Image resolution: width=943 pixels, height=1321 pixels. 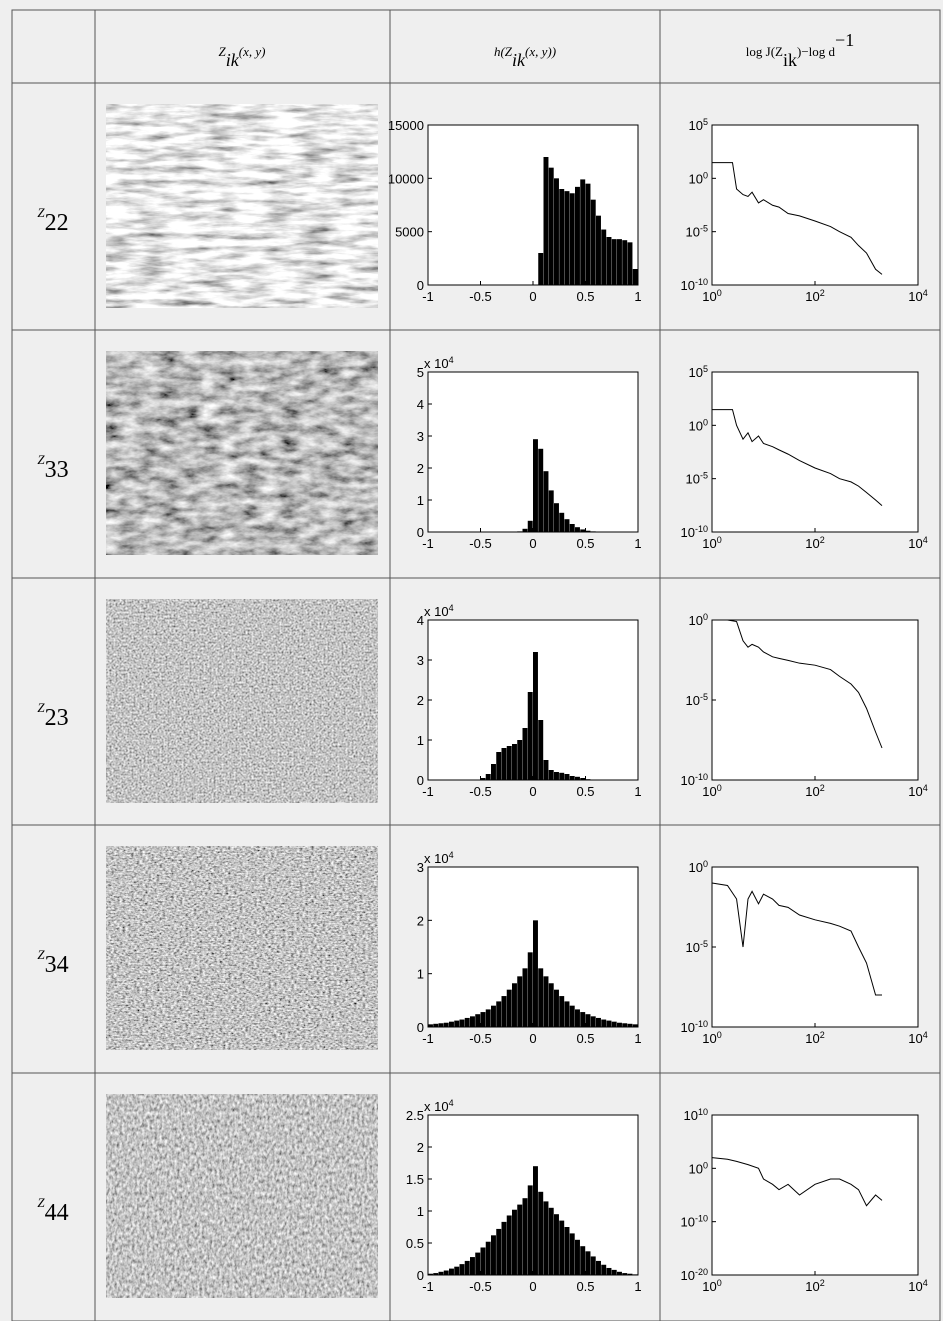 I want to click on tick-label: 10⁴, so click(x=917, y=791).